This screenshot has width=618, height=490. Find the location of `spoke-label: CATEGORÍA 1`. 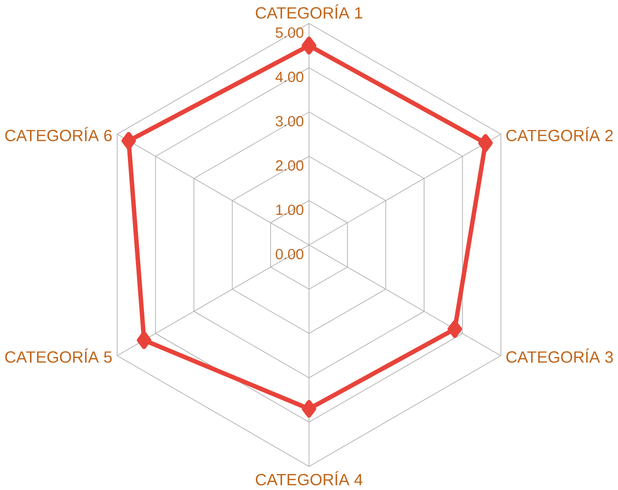

spoke-label: CATEGORÍA 1 is located at coordinates (309, 11).